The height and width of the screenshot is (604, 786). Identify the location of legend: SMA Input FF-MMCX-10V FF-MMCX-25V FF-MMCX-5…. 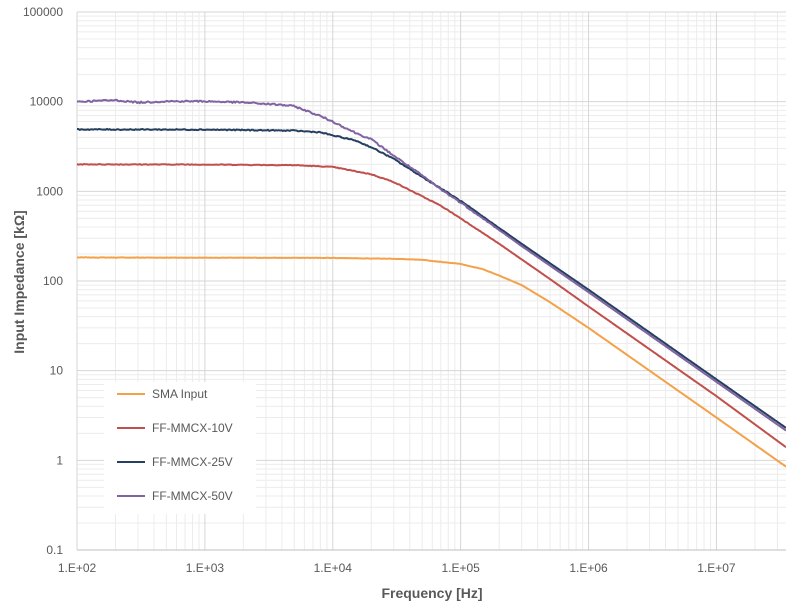
(180, 448).